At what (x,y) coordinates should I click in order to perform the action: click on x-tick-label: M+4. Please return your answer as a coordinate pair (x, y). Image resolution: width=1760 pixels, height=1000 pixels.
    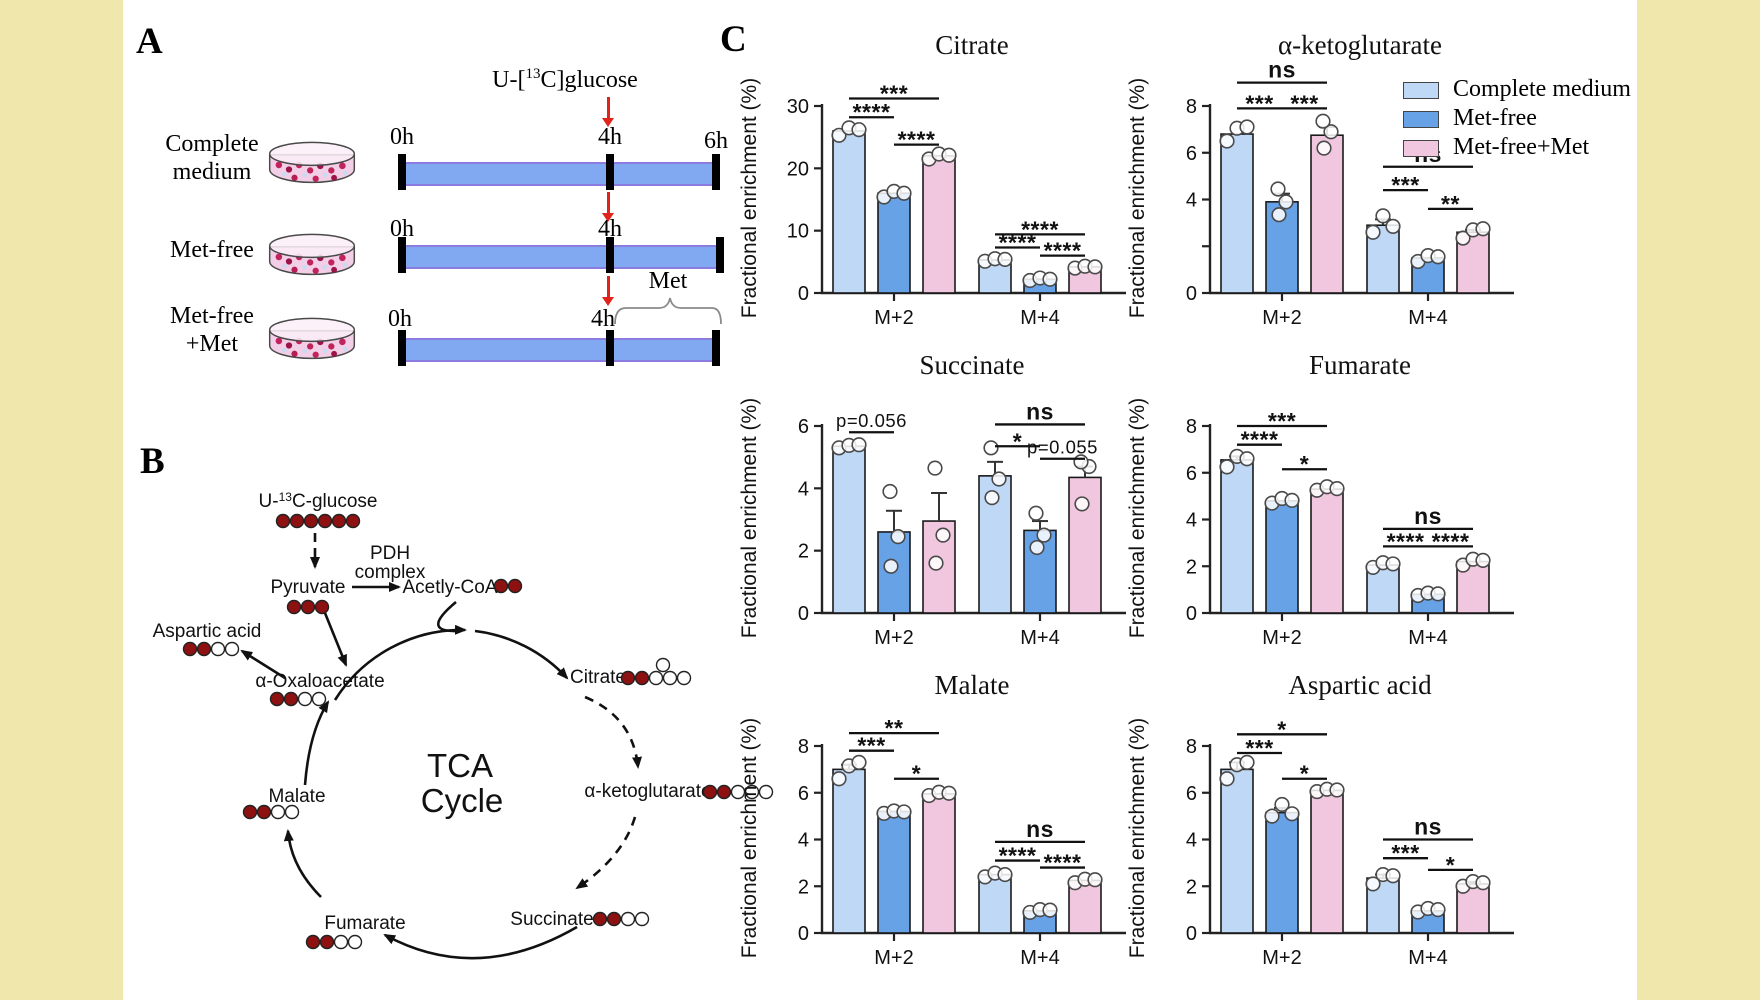
    Looking at the image, I should click on (1039, 958).